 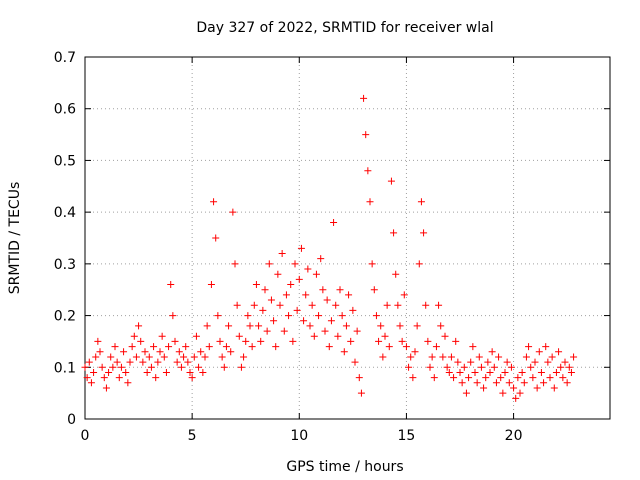 What do you see at coordinates (15, 238) in the screenshot?
I see `y-axis-label: SRMTID / TECUs` at bounding box center [15, 238].